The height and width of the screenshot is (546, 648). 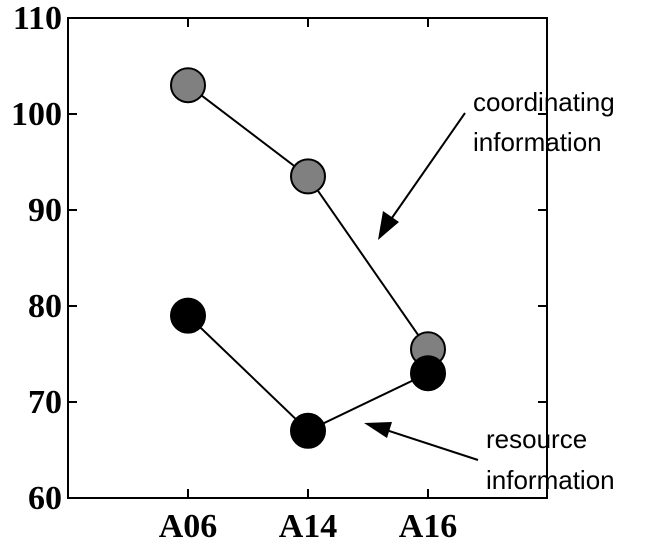 I want to click on annotation-coordinating-line-1: coordinating, so click(x=544, y=102).